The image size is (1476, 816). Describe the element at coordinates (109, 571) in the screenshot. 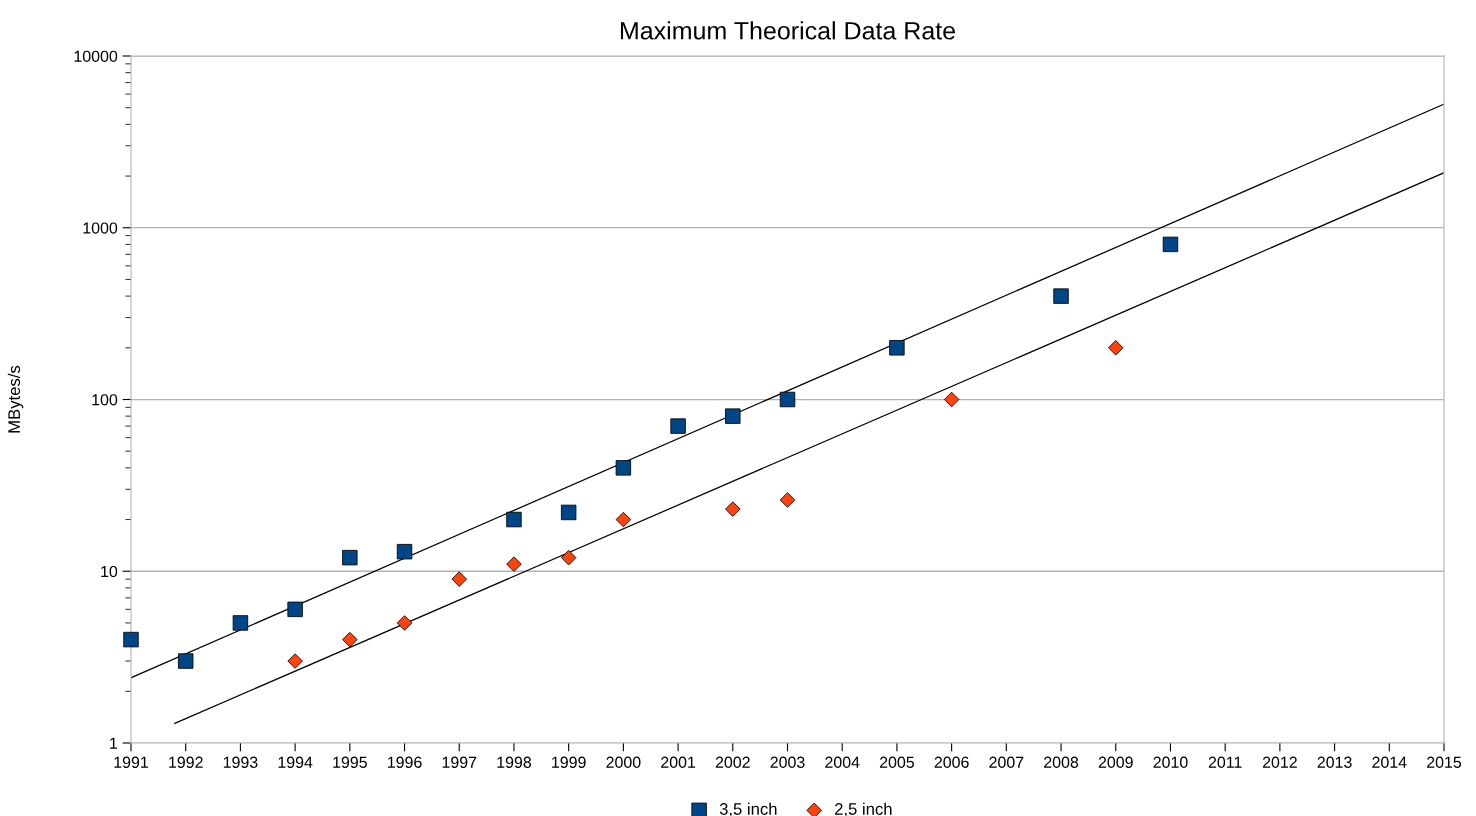

I see `y-tick-label: 10` at that location.